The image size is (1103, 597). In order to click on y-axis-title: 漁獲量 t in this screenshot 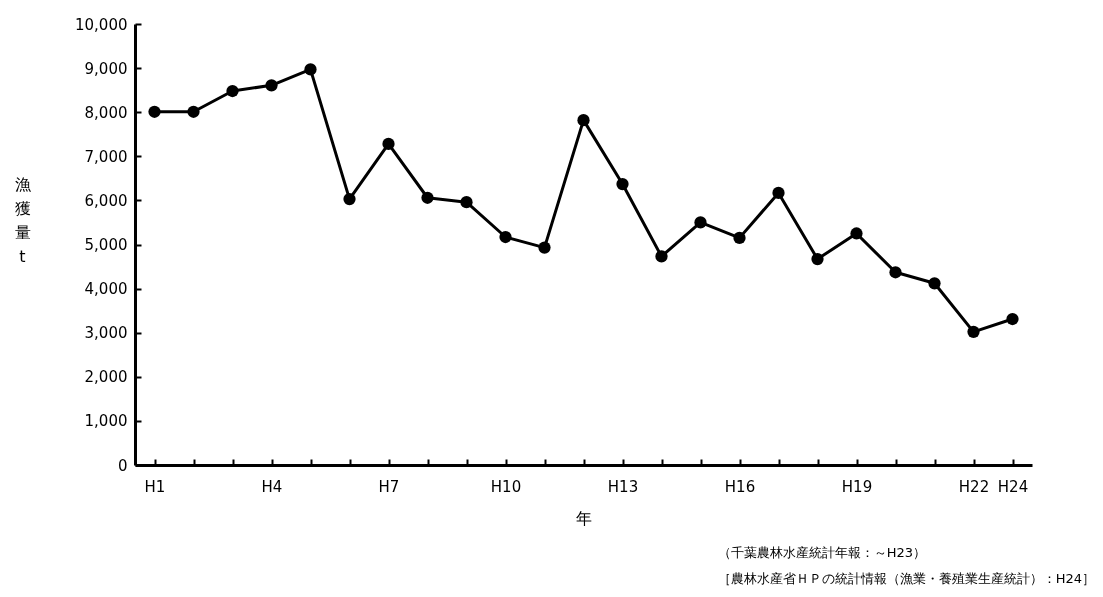, I will do `click(22, 220)`.